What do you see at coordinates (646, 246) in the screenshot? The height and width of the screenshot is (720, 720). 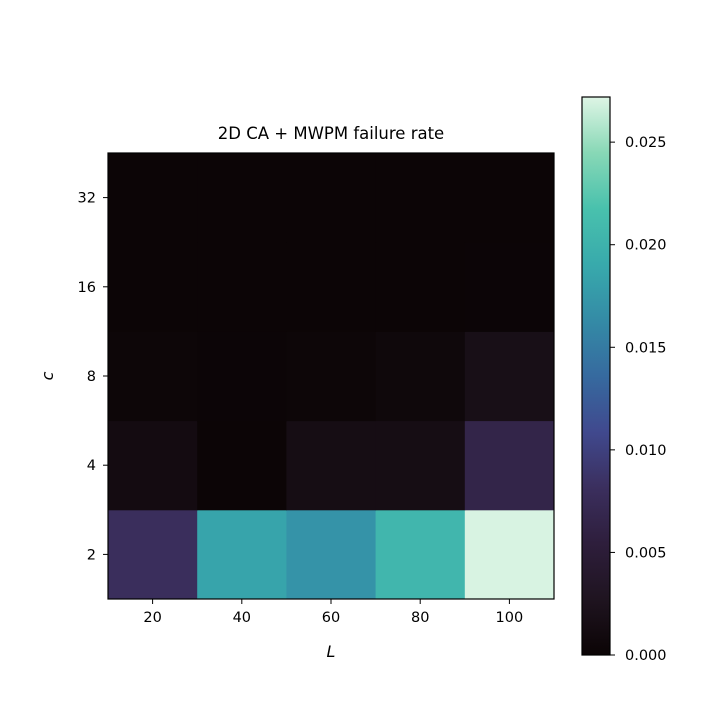 I see `colorbar-tick-label: 0.020` at bounding box center [646, 246].